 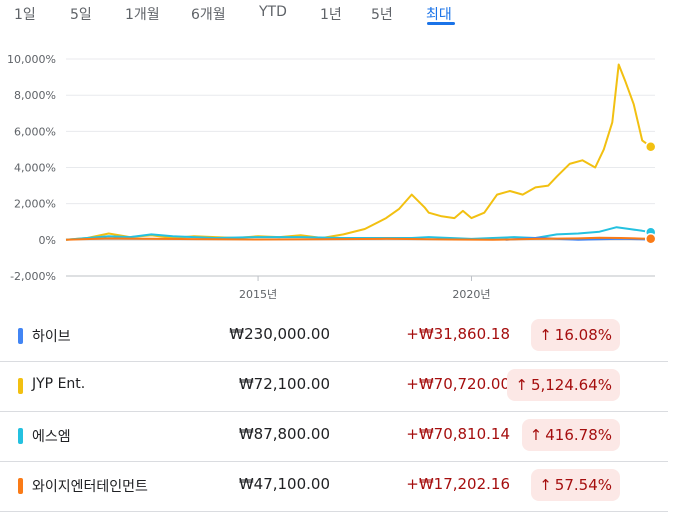 What do you see at coordinates (31, 59) in the screenshot?
I see `y-tick-label: 10,000%` at bounding box center [31, 59].